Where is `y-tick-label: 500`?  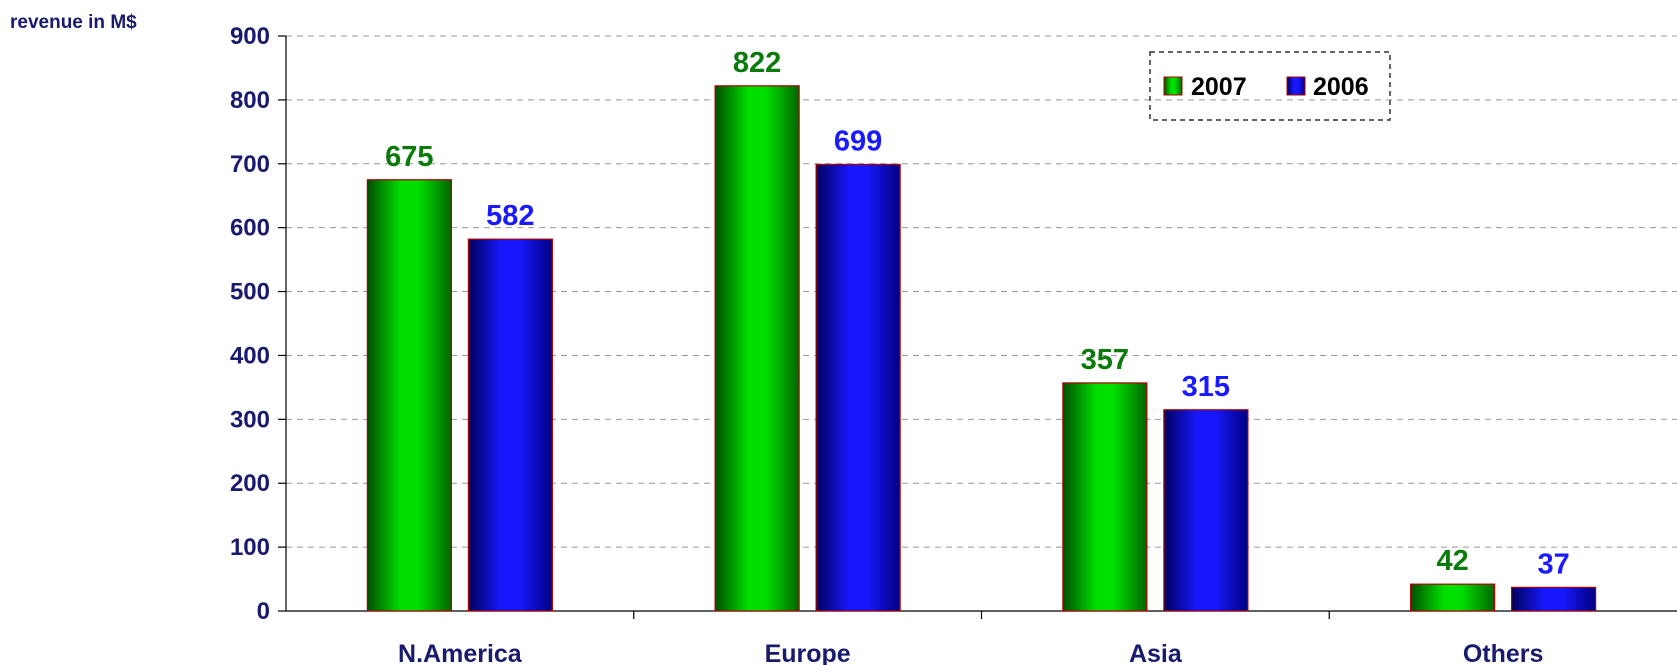
y-tick-label: 500 is located at coordinates (250, 292).